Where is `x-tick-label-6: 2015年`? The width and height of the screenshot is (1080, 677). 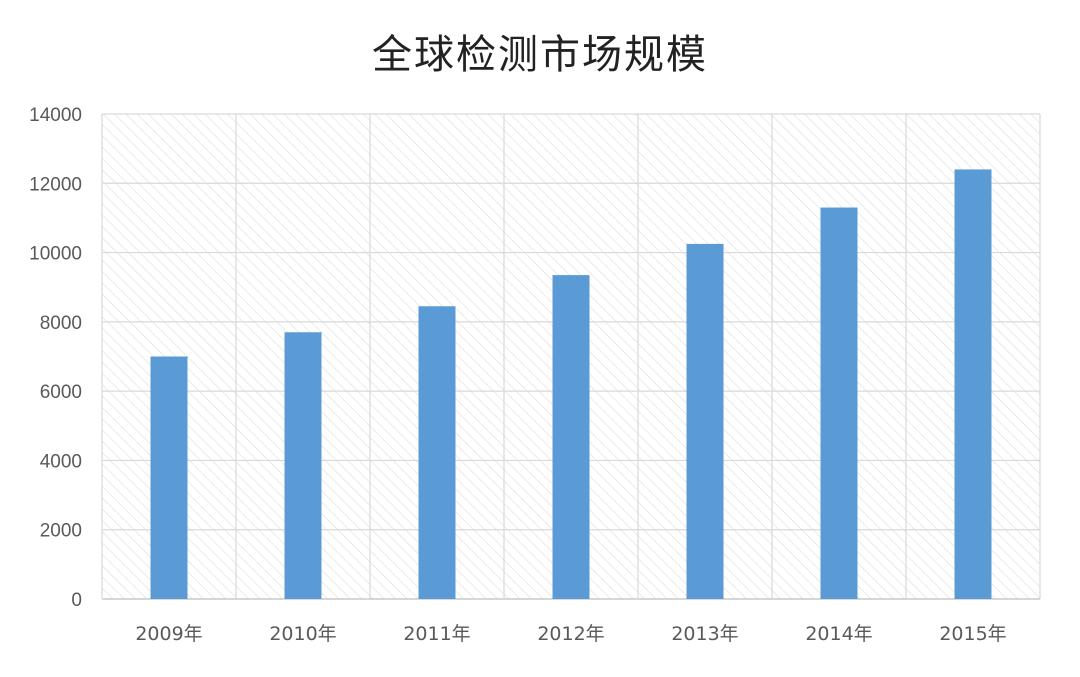
x-tick-label-6: 2015年 is located at coordinates (972, 634).